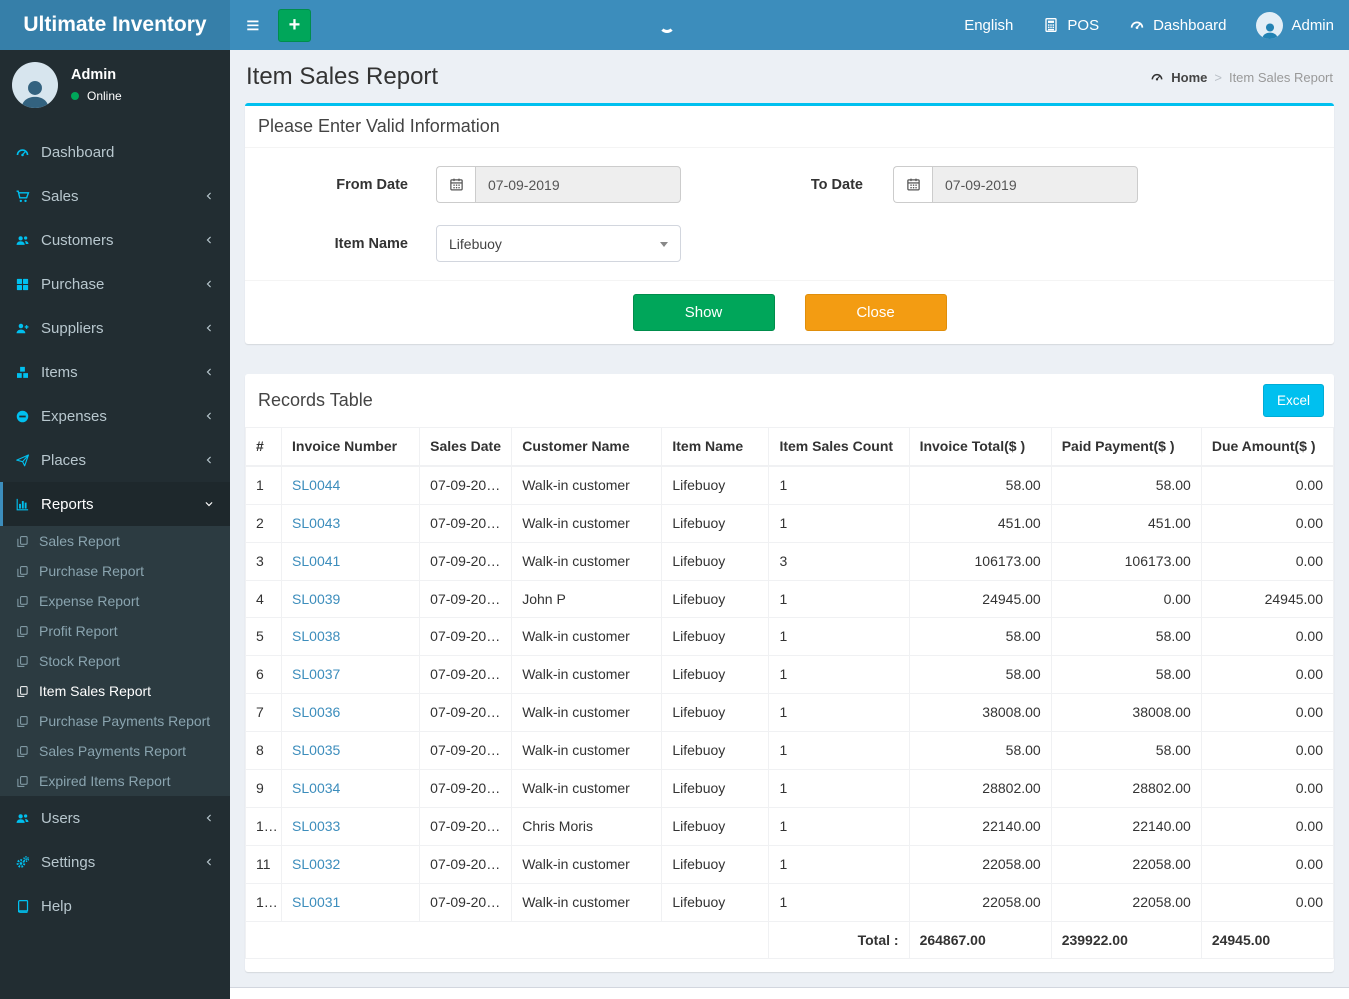  I want to click on book-icon, so click(22, 906).